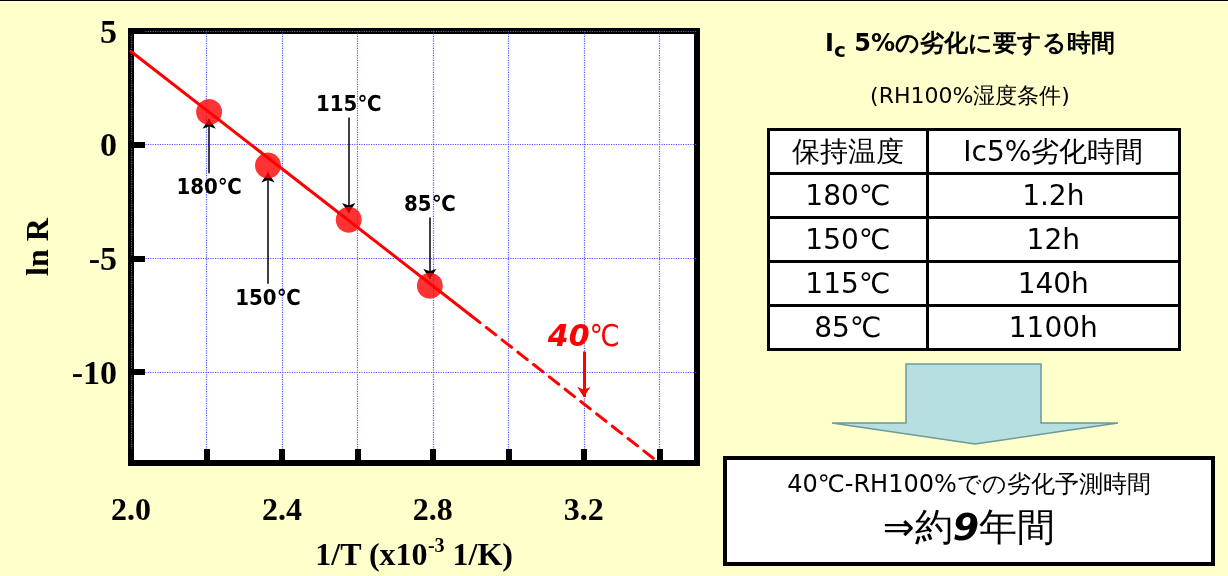 The image size is (1228, 576). I want to click on y-tick-label: -10, so click(94, 372).